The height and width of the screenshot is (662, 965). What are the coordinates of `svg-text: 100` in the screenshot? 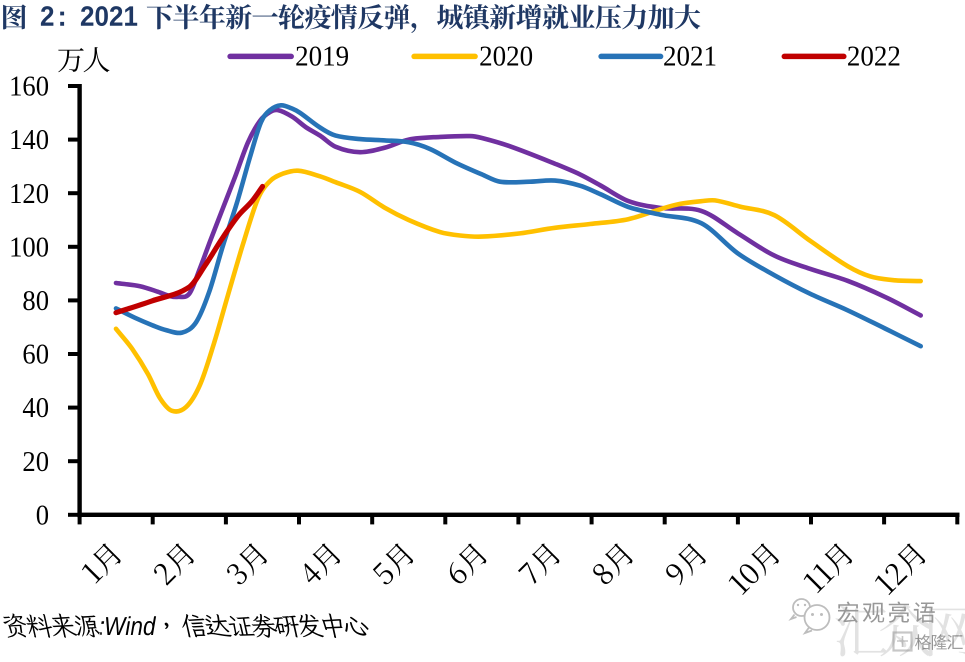 It's located at (29, 247).